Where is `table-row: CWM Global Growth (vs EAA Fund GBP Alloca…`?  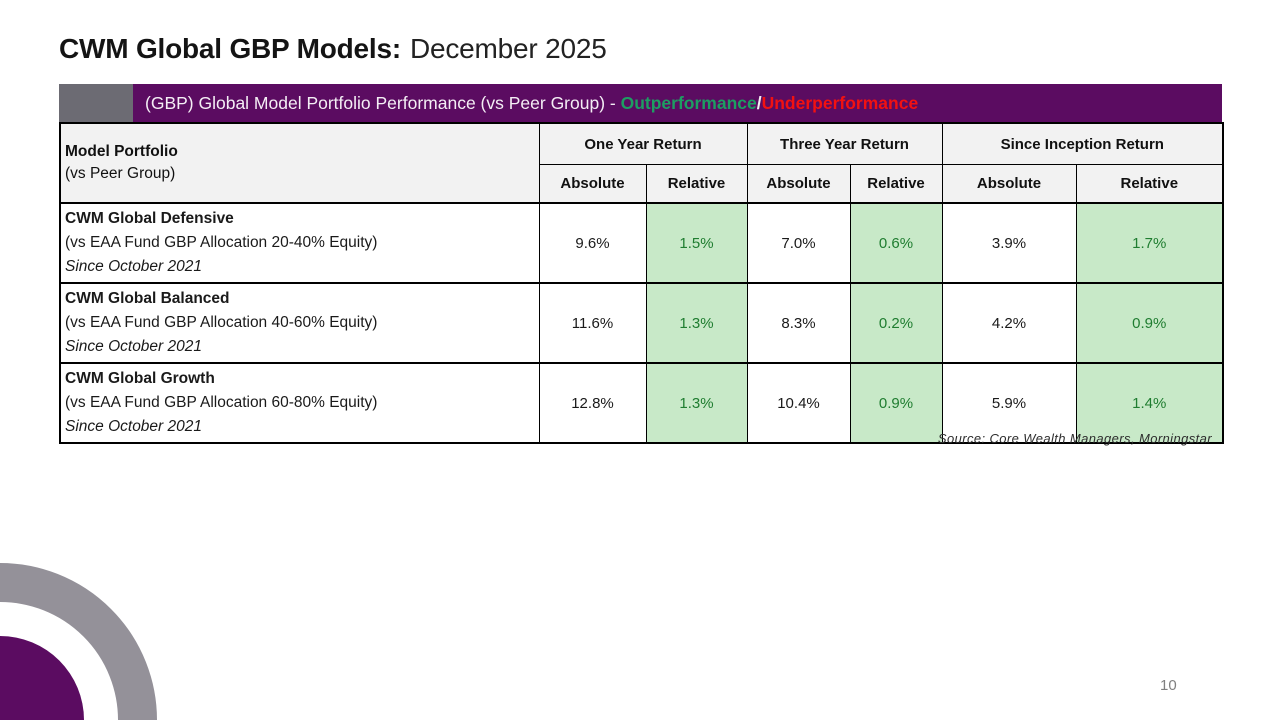
table-row: CWM Global Growth (vs EAA Fund GBP Alloca… is located at coordinates (641, 403).